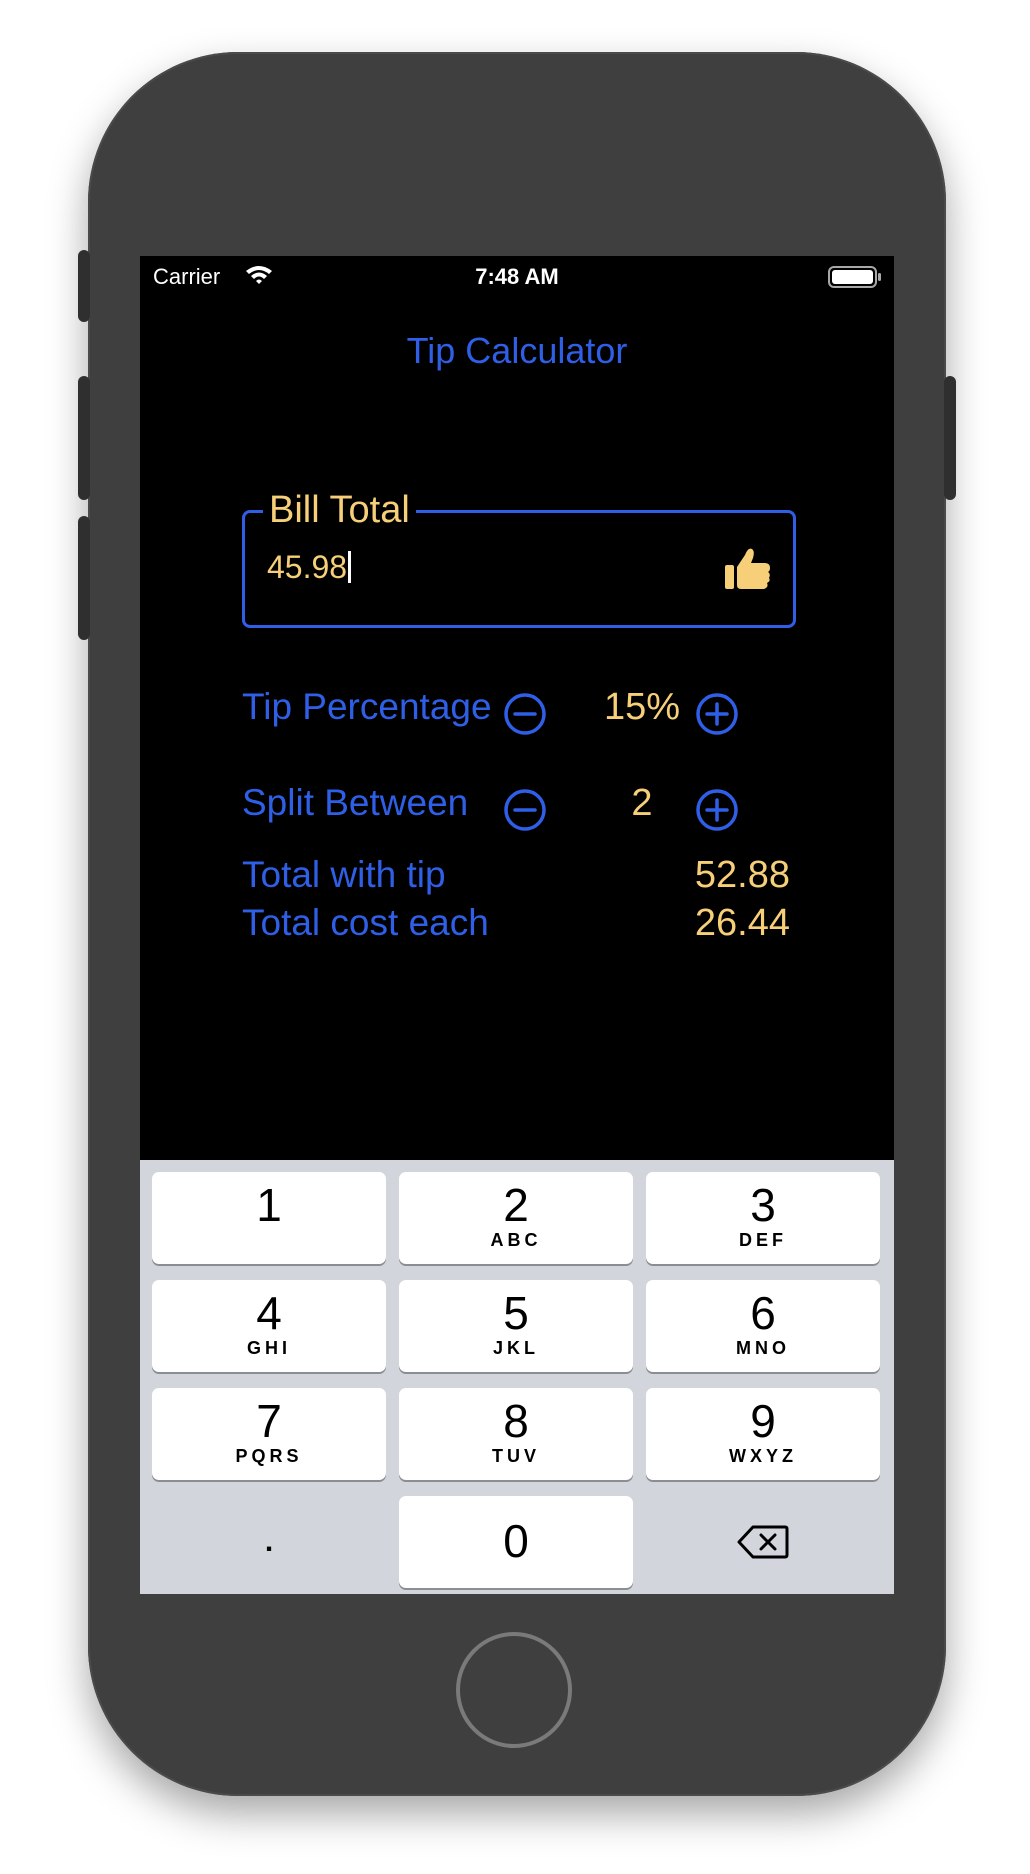  What do you see at coordinates (763, 1456) in the screenshot?
I see `key-letters: WXYZ` at bounding box center [763, 1456].